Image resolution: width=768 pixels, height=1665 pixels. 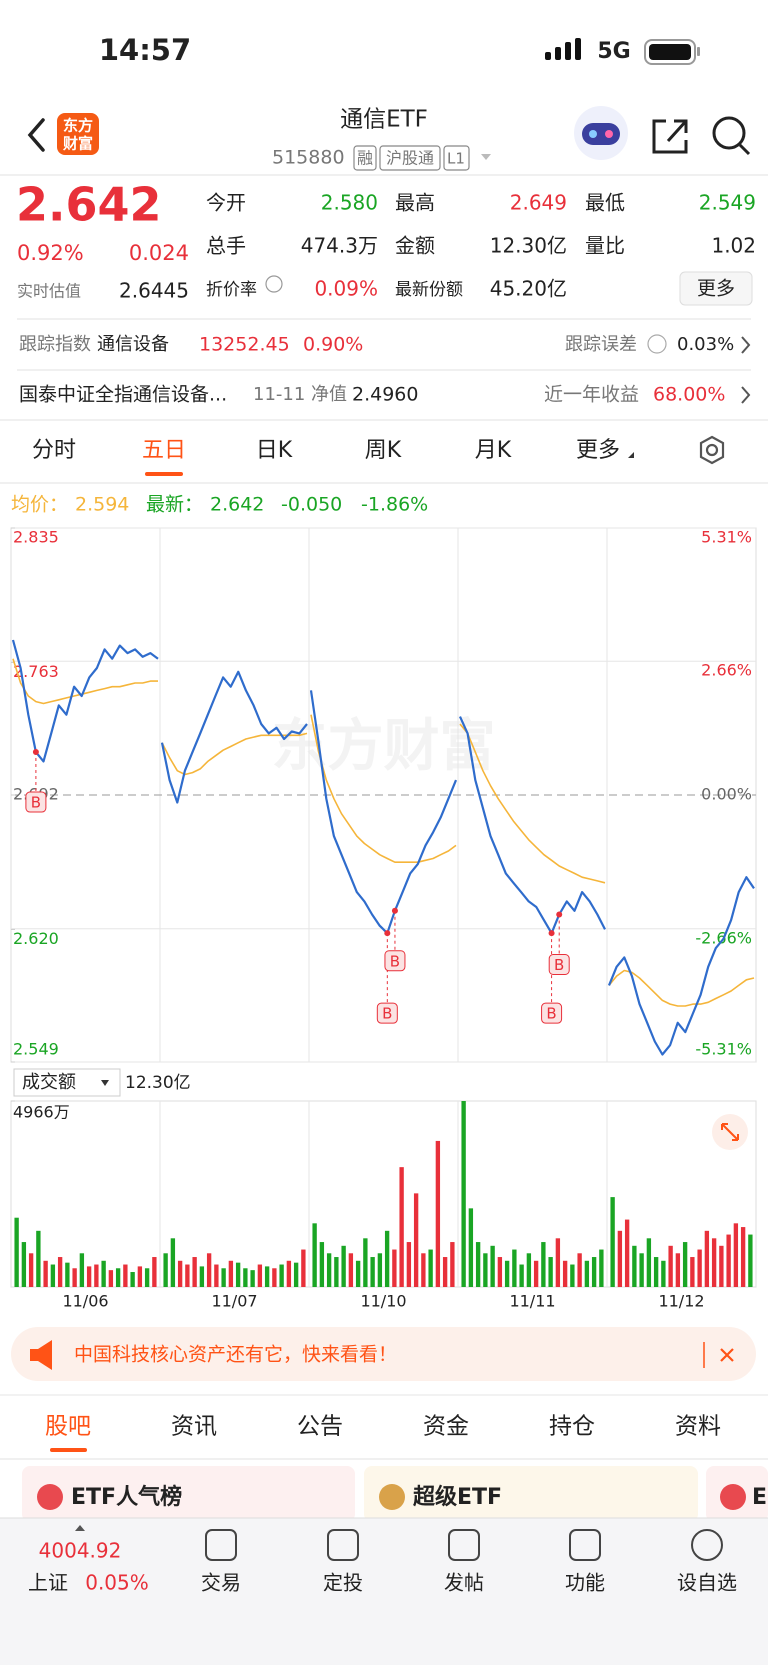 What do you see at coordinates (733, 246) in the screenshot?
I see `field-value: 1.02` at bounding box center [733, 246].